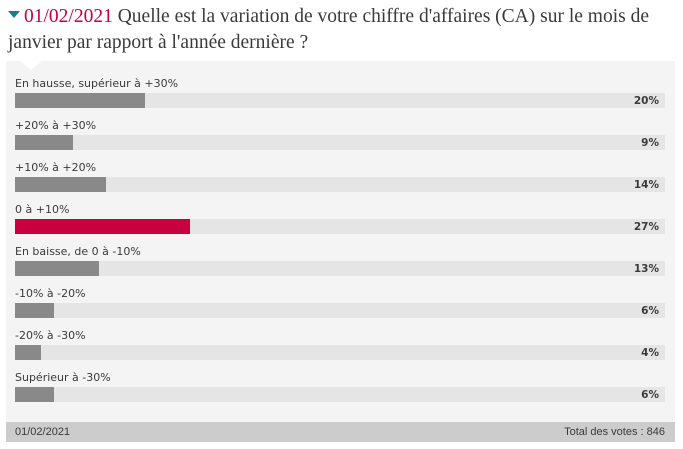 The image size is (683, 449). Describe the element at coordinates (646, 185) in the screenshot. I see `option-percentage: 14%` at that location.